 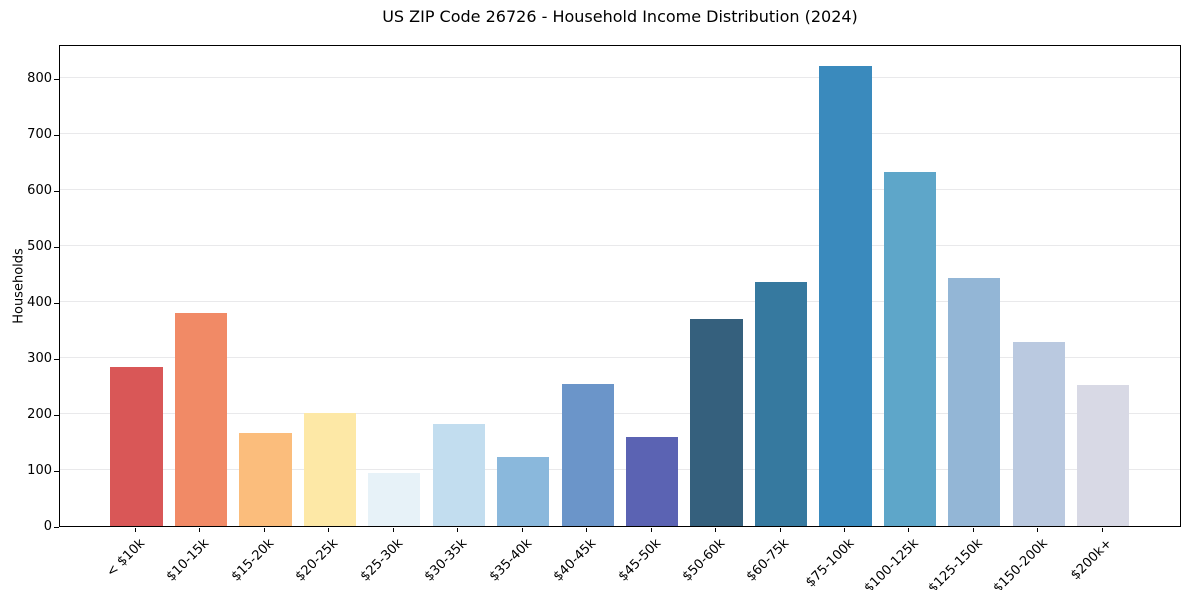 What do you see at coordinates (381, 560) in the screenshot?
I see `x-tick-label: $25-30k` at bounding box center [381, 560].